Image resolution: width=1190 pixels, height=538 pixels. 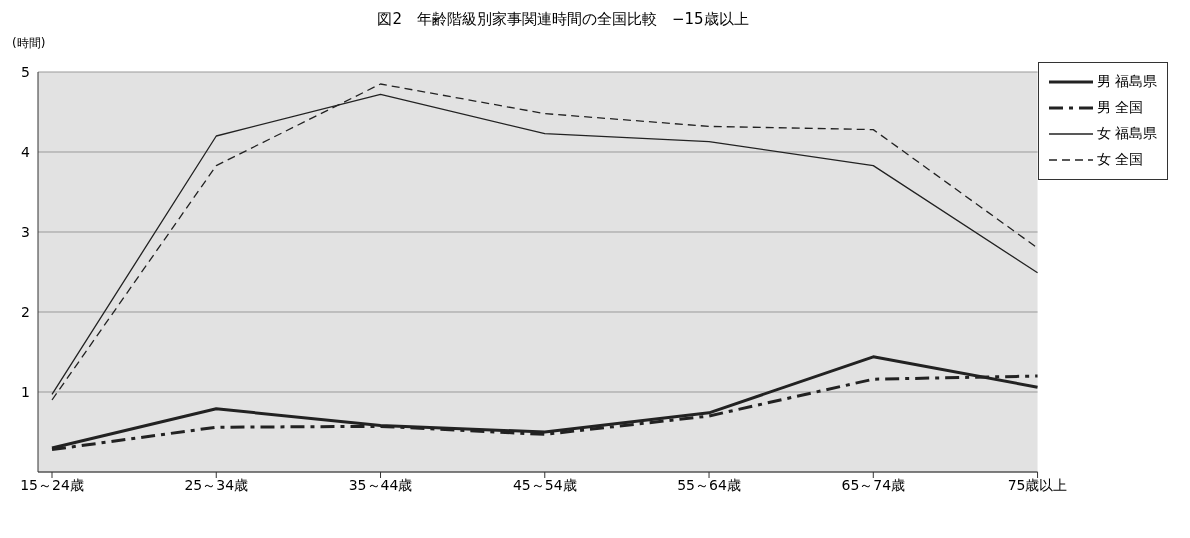 What do you see at coordinates (1126, 82) in the screenshot?
I see `legend-label: 男 福島県` at bounding box center [1126, 82].